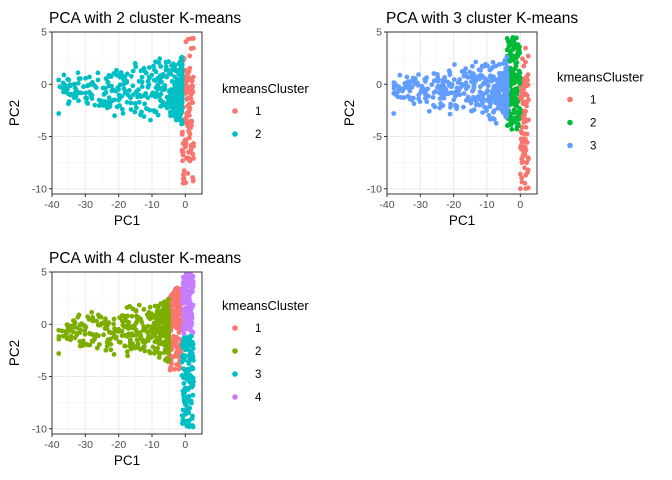 The height and width of the screenshot is (480, 672). What do you see at coordinates (486, 205) in the screenshot?
I see `x-tick-label: -10` at bounding box center [486, 205].